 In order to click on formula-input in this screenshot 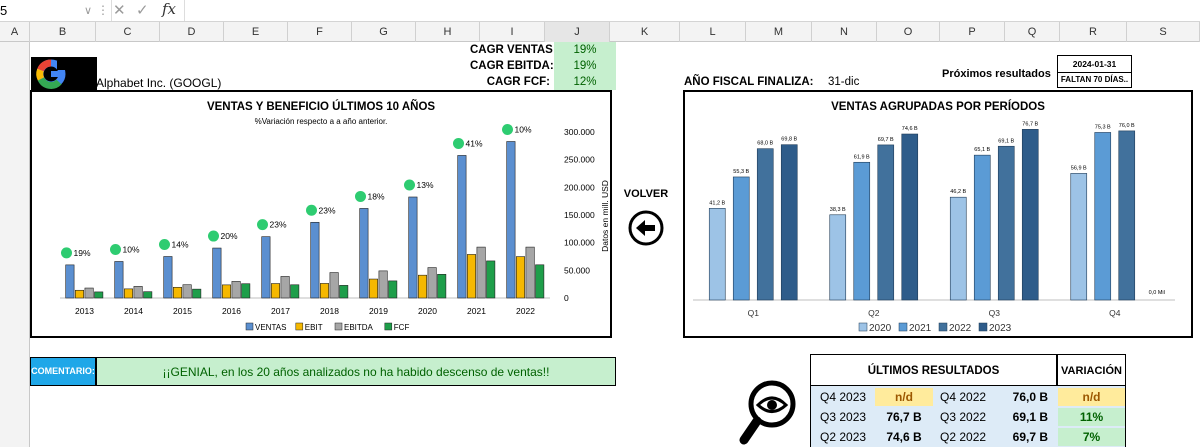, I will do `click(692, 10)`.